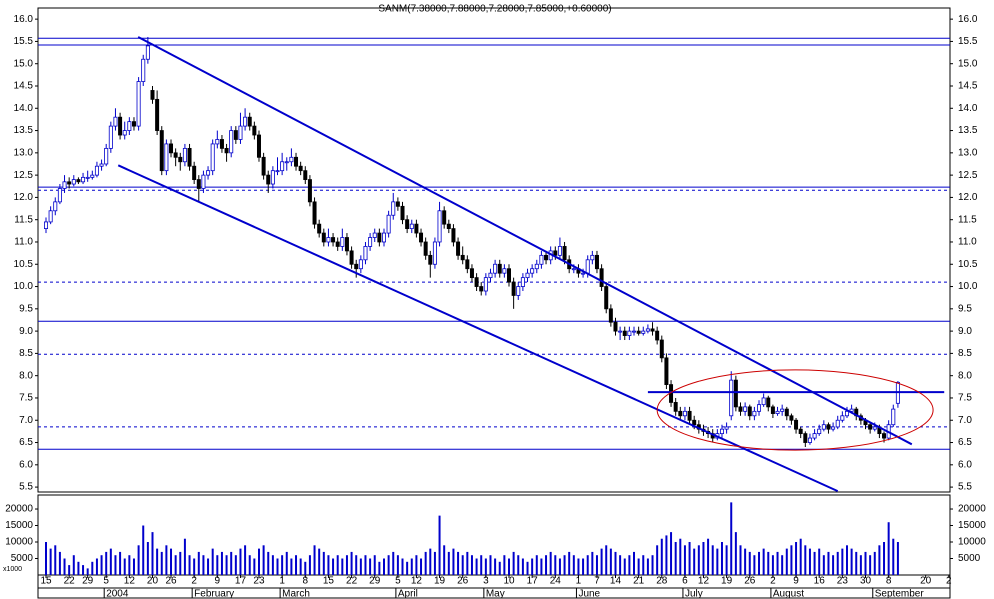 The height and width of the screenshot is (599, 994). I want to click on volume-tick-label: 20000, so click(972, 509).